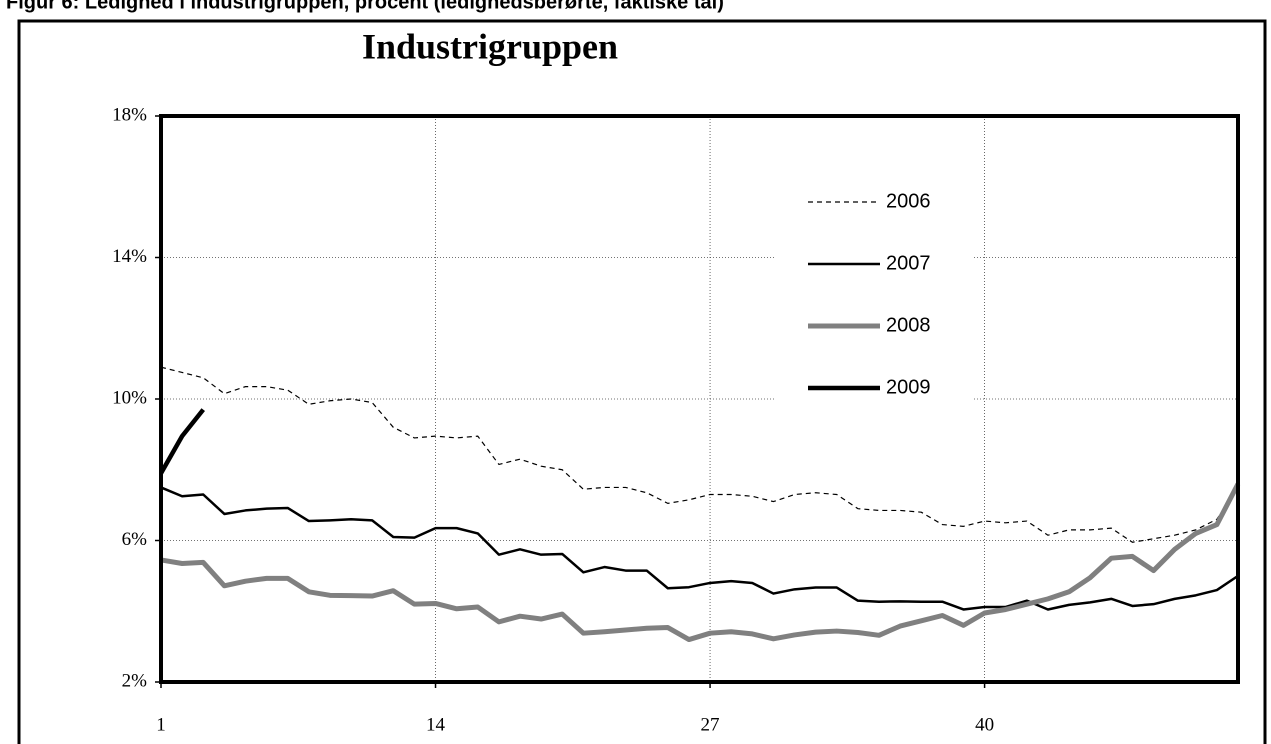 This screenshot has height=744, width=1271. I want to click on legend-label: 2008, so click(908, 325).